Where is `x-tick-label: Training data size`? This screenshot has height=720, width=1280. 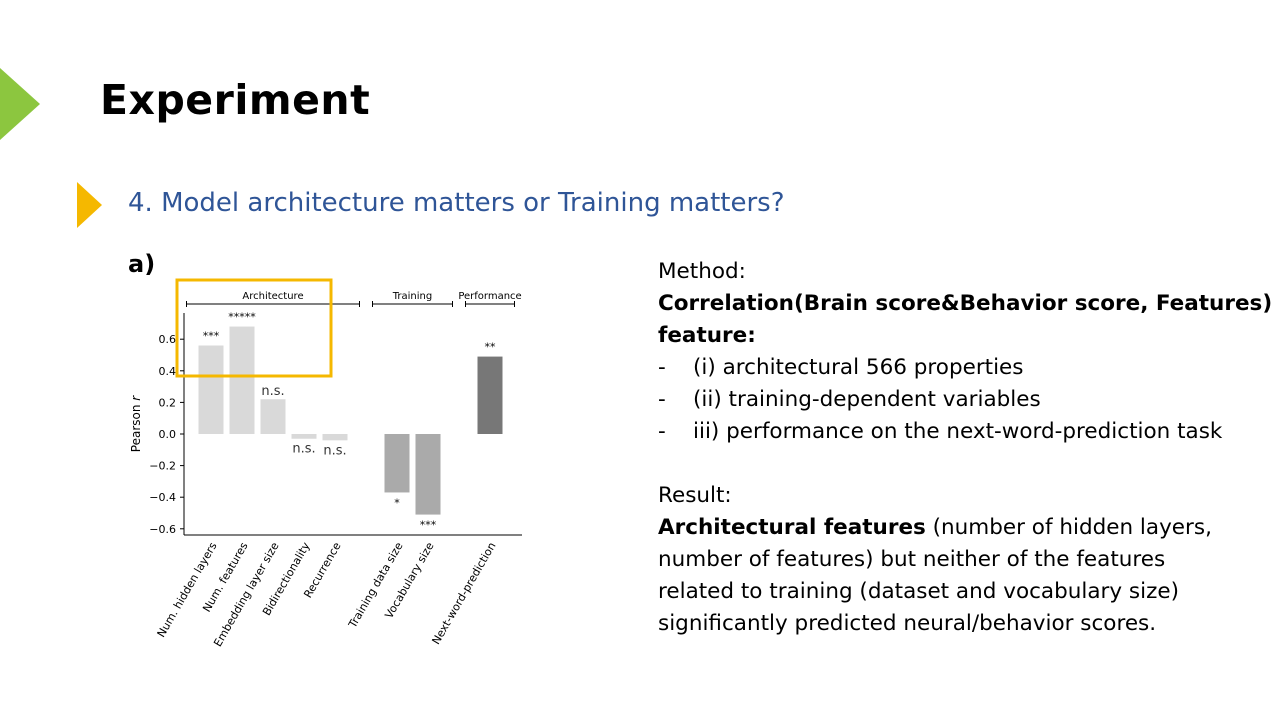
x-tick-label: Training data size is located at coordinates (376, 585).